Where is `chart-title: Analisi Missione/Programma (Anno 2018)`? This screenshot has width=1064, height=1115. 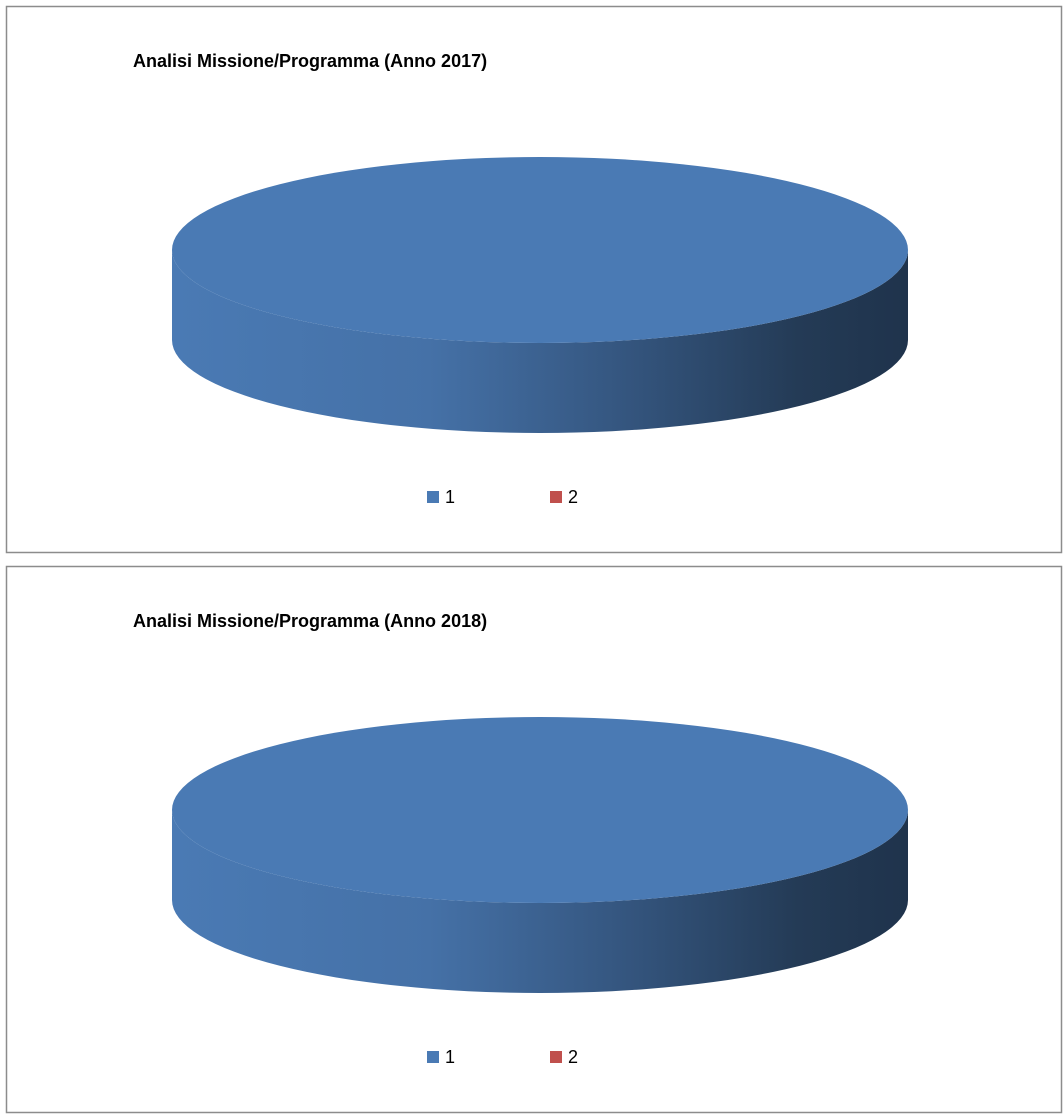 chart-title: Analisi Missione/Programma (Anno 2018) is located at coordinates (310, 621).